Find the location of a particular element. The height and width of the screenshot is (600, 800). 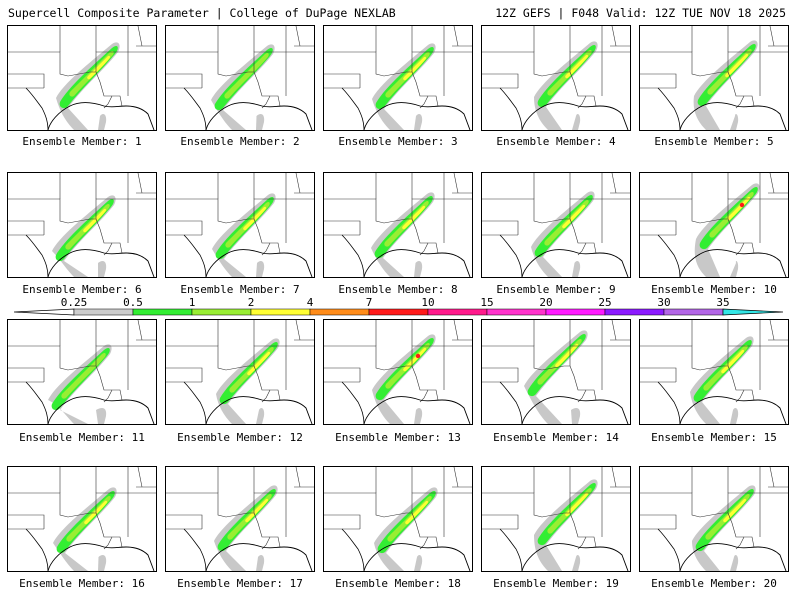

ensemble-member-label: Ensemble Member: 8 is located at coordinates (398, 289).